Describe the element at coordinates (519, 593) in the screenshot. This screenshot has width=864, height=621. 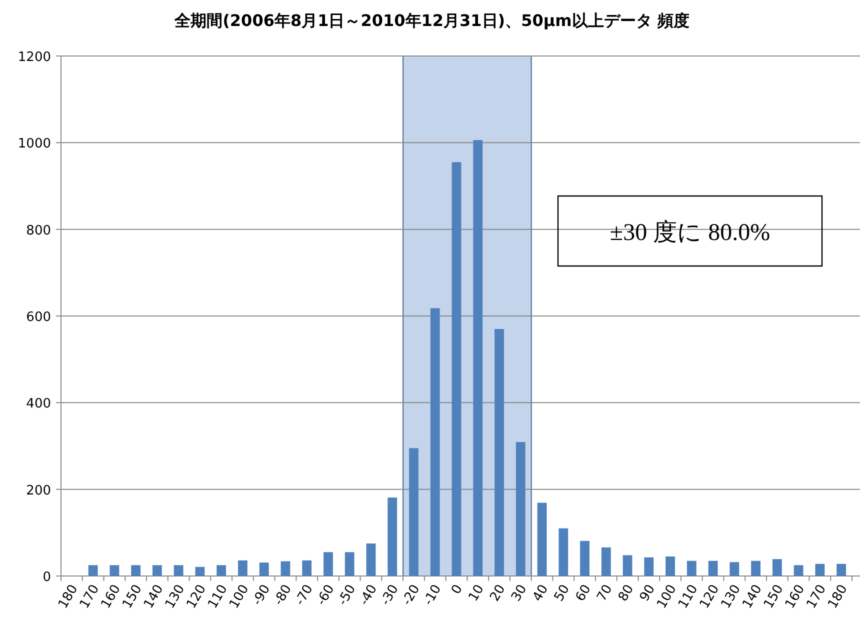
I see `x-tick-label: 30` at that location.